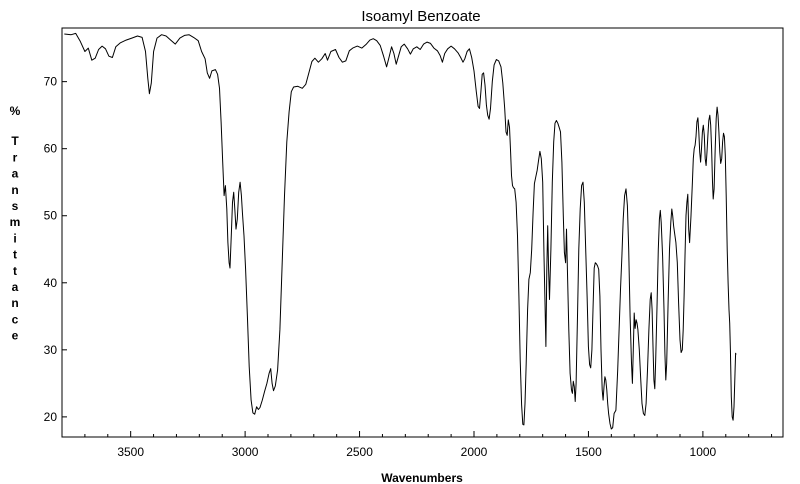 Image resolution: width=800 pixels, height=484 pixels. What do you see at coordinates (15, 206) in the screenshot?
I see `y-axis-title-letter: s` at bounding box center [15, 206].